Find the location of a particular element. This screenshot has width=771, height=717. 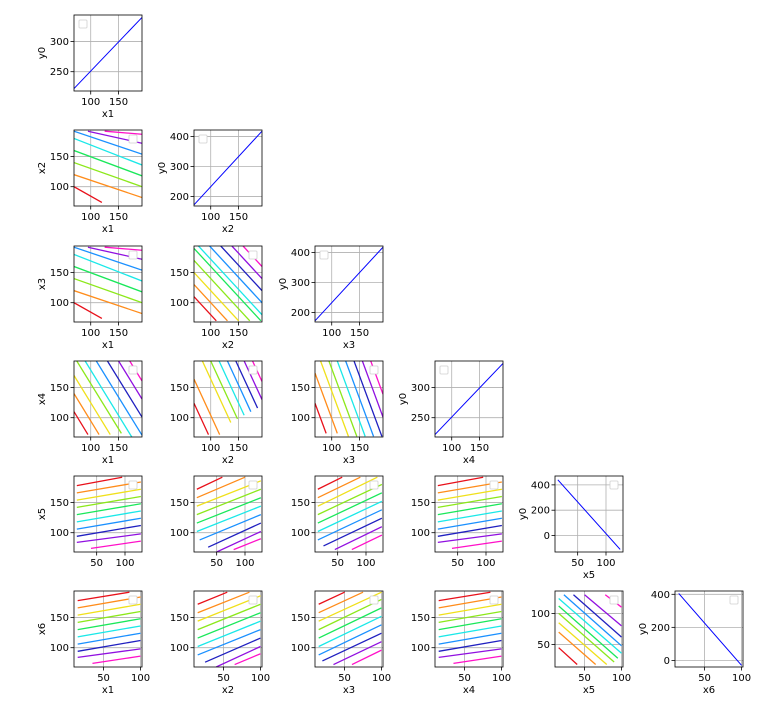

subplot-r5-c0: 50 100 100 150 x1 x6 is located at coordinates (93, 643).